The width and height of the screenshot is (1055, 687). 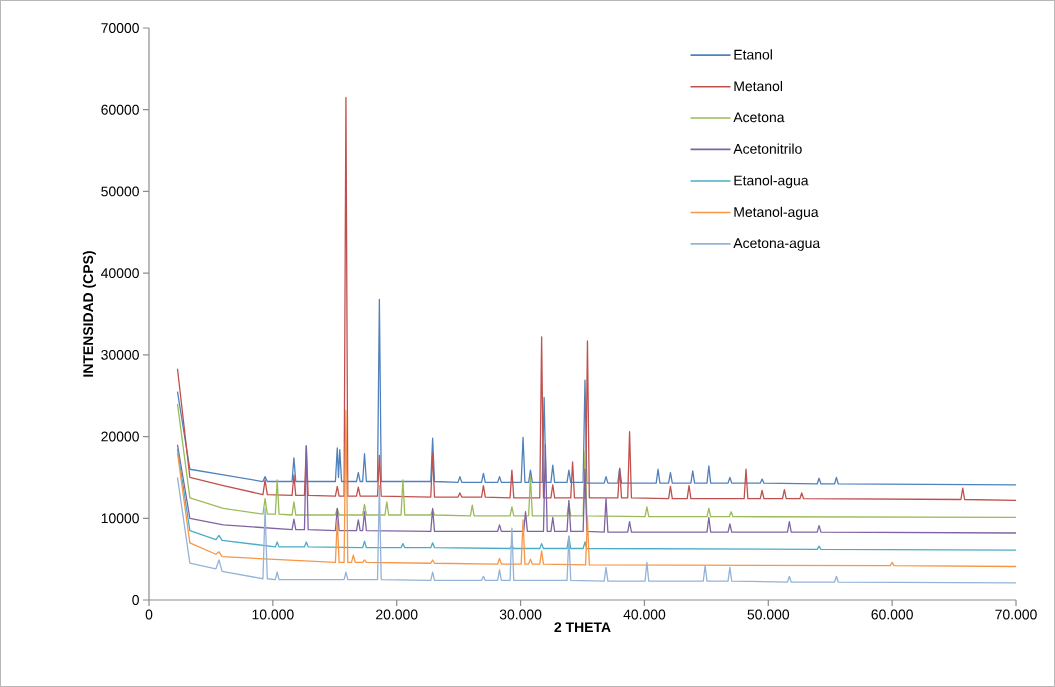 I want to click on y-tick-label: 60000, so click(x=120, y=109).